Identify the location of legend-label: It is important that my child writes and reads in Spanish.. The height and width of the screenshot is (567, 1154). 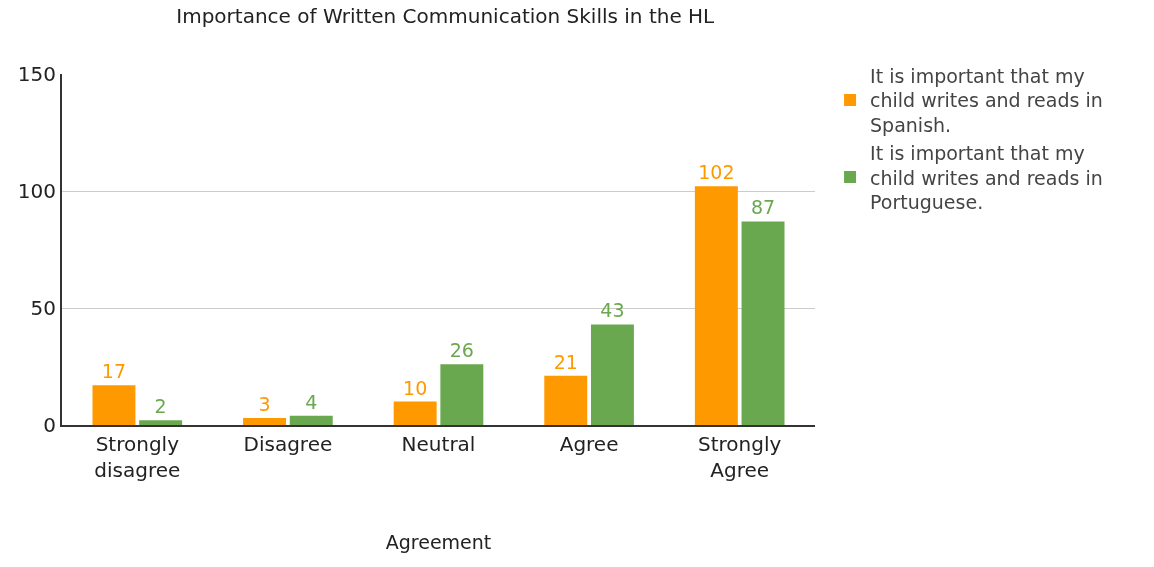
(986, 100).